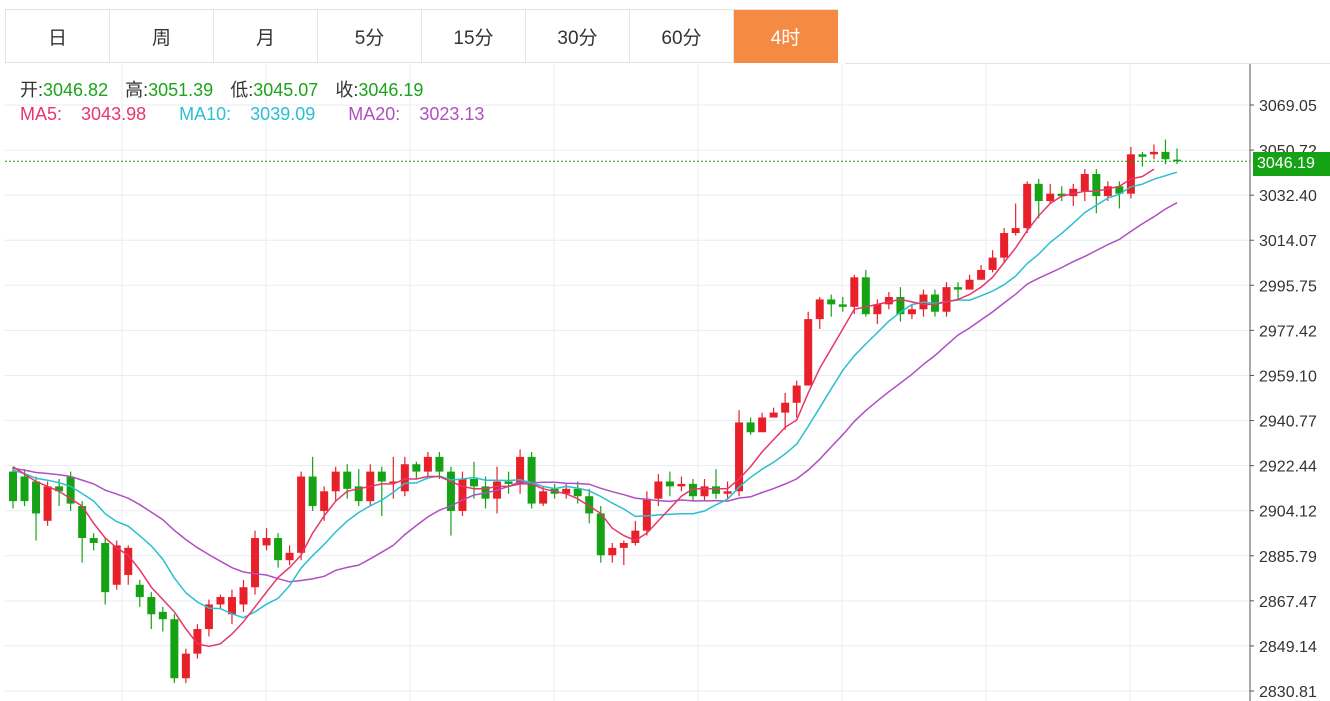 The height and width of the screenshot is (701, 1330). What do you see at coordinates (76, 90) in the screenshot?
I see `open-value: 3046.82` at bounding box center [76, 90].